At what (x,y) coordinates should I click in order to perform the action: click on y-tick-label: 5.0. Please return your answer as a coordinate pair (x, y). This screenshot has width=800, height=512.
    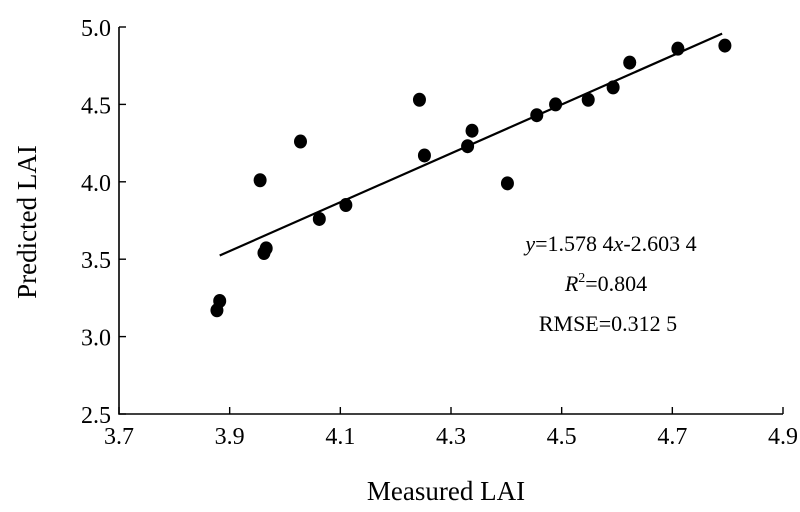
    Looking at the image, I should click on (96, 29).